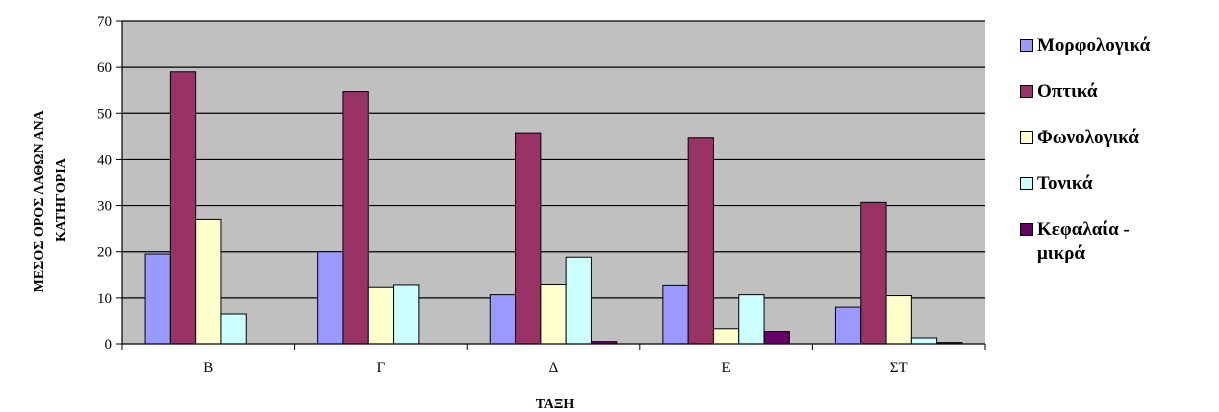 The height and width of the screenshot is (412, 1219). What do you see at coordinates (1094, 45) in the screenshot?
I see `legend-label: Μορφολογικά` at bounding box center [1094, 45].